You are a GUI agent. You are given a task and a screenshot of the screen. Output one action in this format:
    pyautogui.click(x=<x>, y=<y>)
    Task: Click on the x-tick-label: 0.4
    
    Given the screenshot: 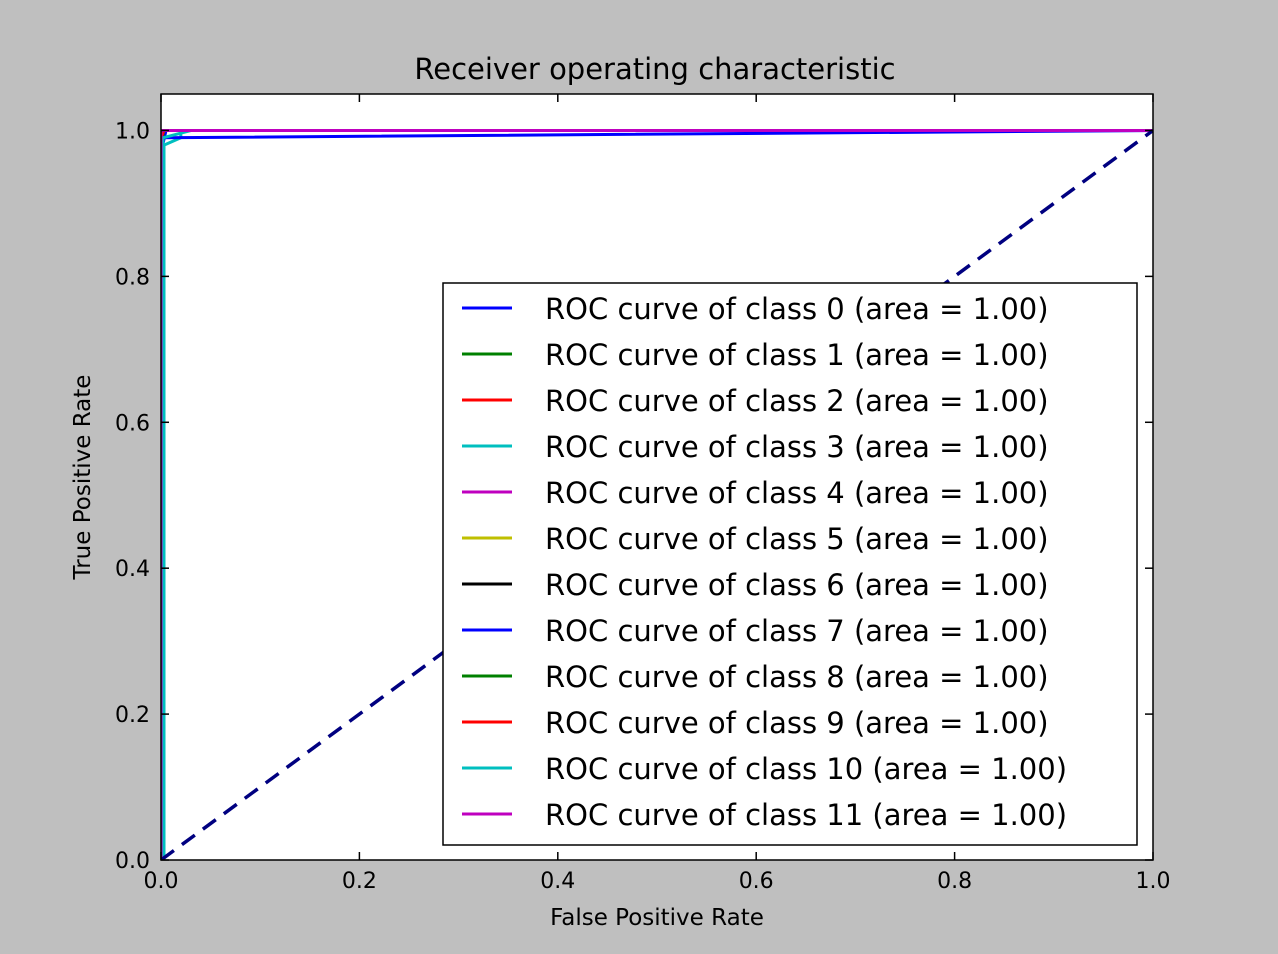 What is the action you would take?
    pyautogui.click(x=557, y=881)
    